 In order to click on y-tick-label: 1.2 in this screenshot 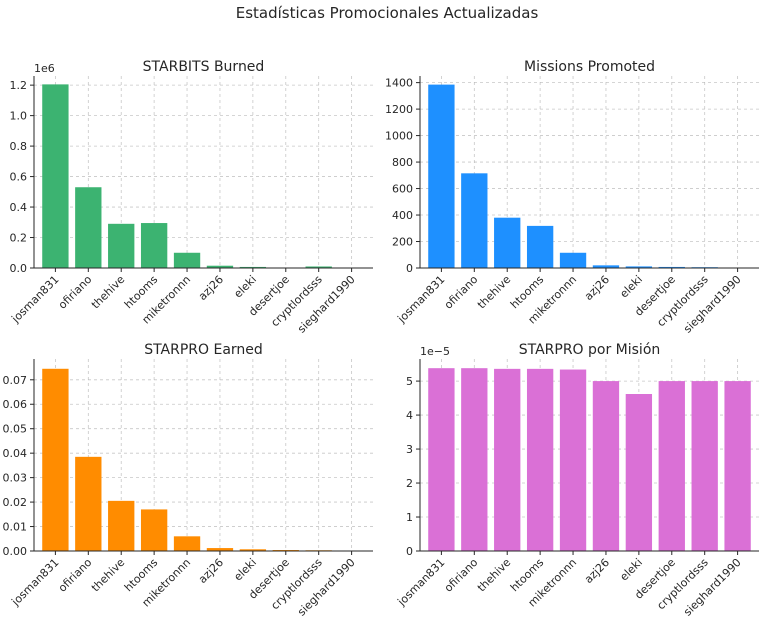, I will do `click(19, 85)`.